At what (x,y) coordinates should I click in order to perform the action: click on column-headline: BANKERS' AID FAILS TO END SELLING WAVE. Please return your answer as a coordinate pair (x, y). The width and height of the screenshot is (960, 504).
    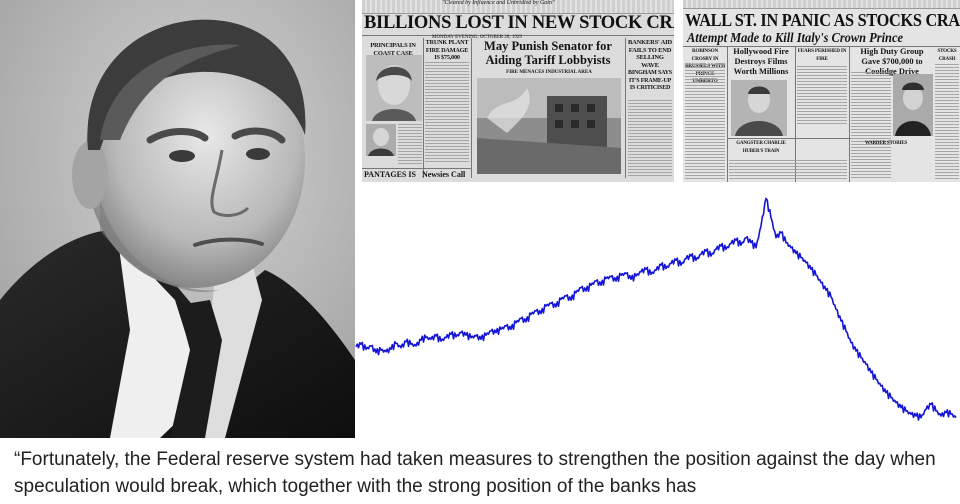
    Looking at the image, I should click on (649, 54).